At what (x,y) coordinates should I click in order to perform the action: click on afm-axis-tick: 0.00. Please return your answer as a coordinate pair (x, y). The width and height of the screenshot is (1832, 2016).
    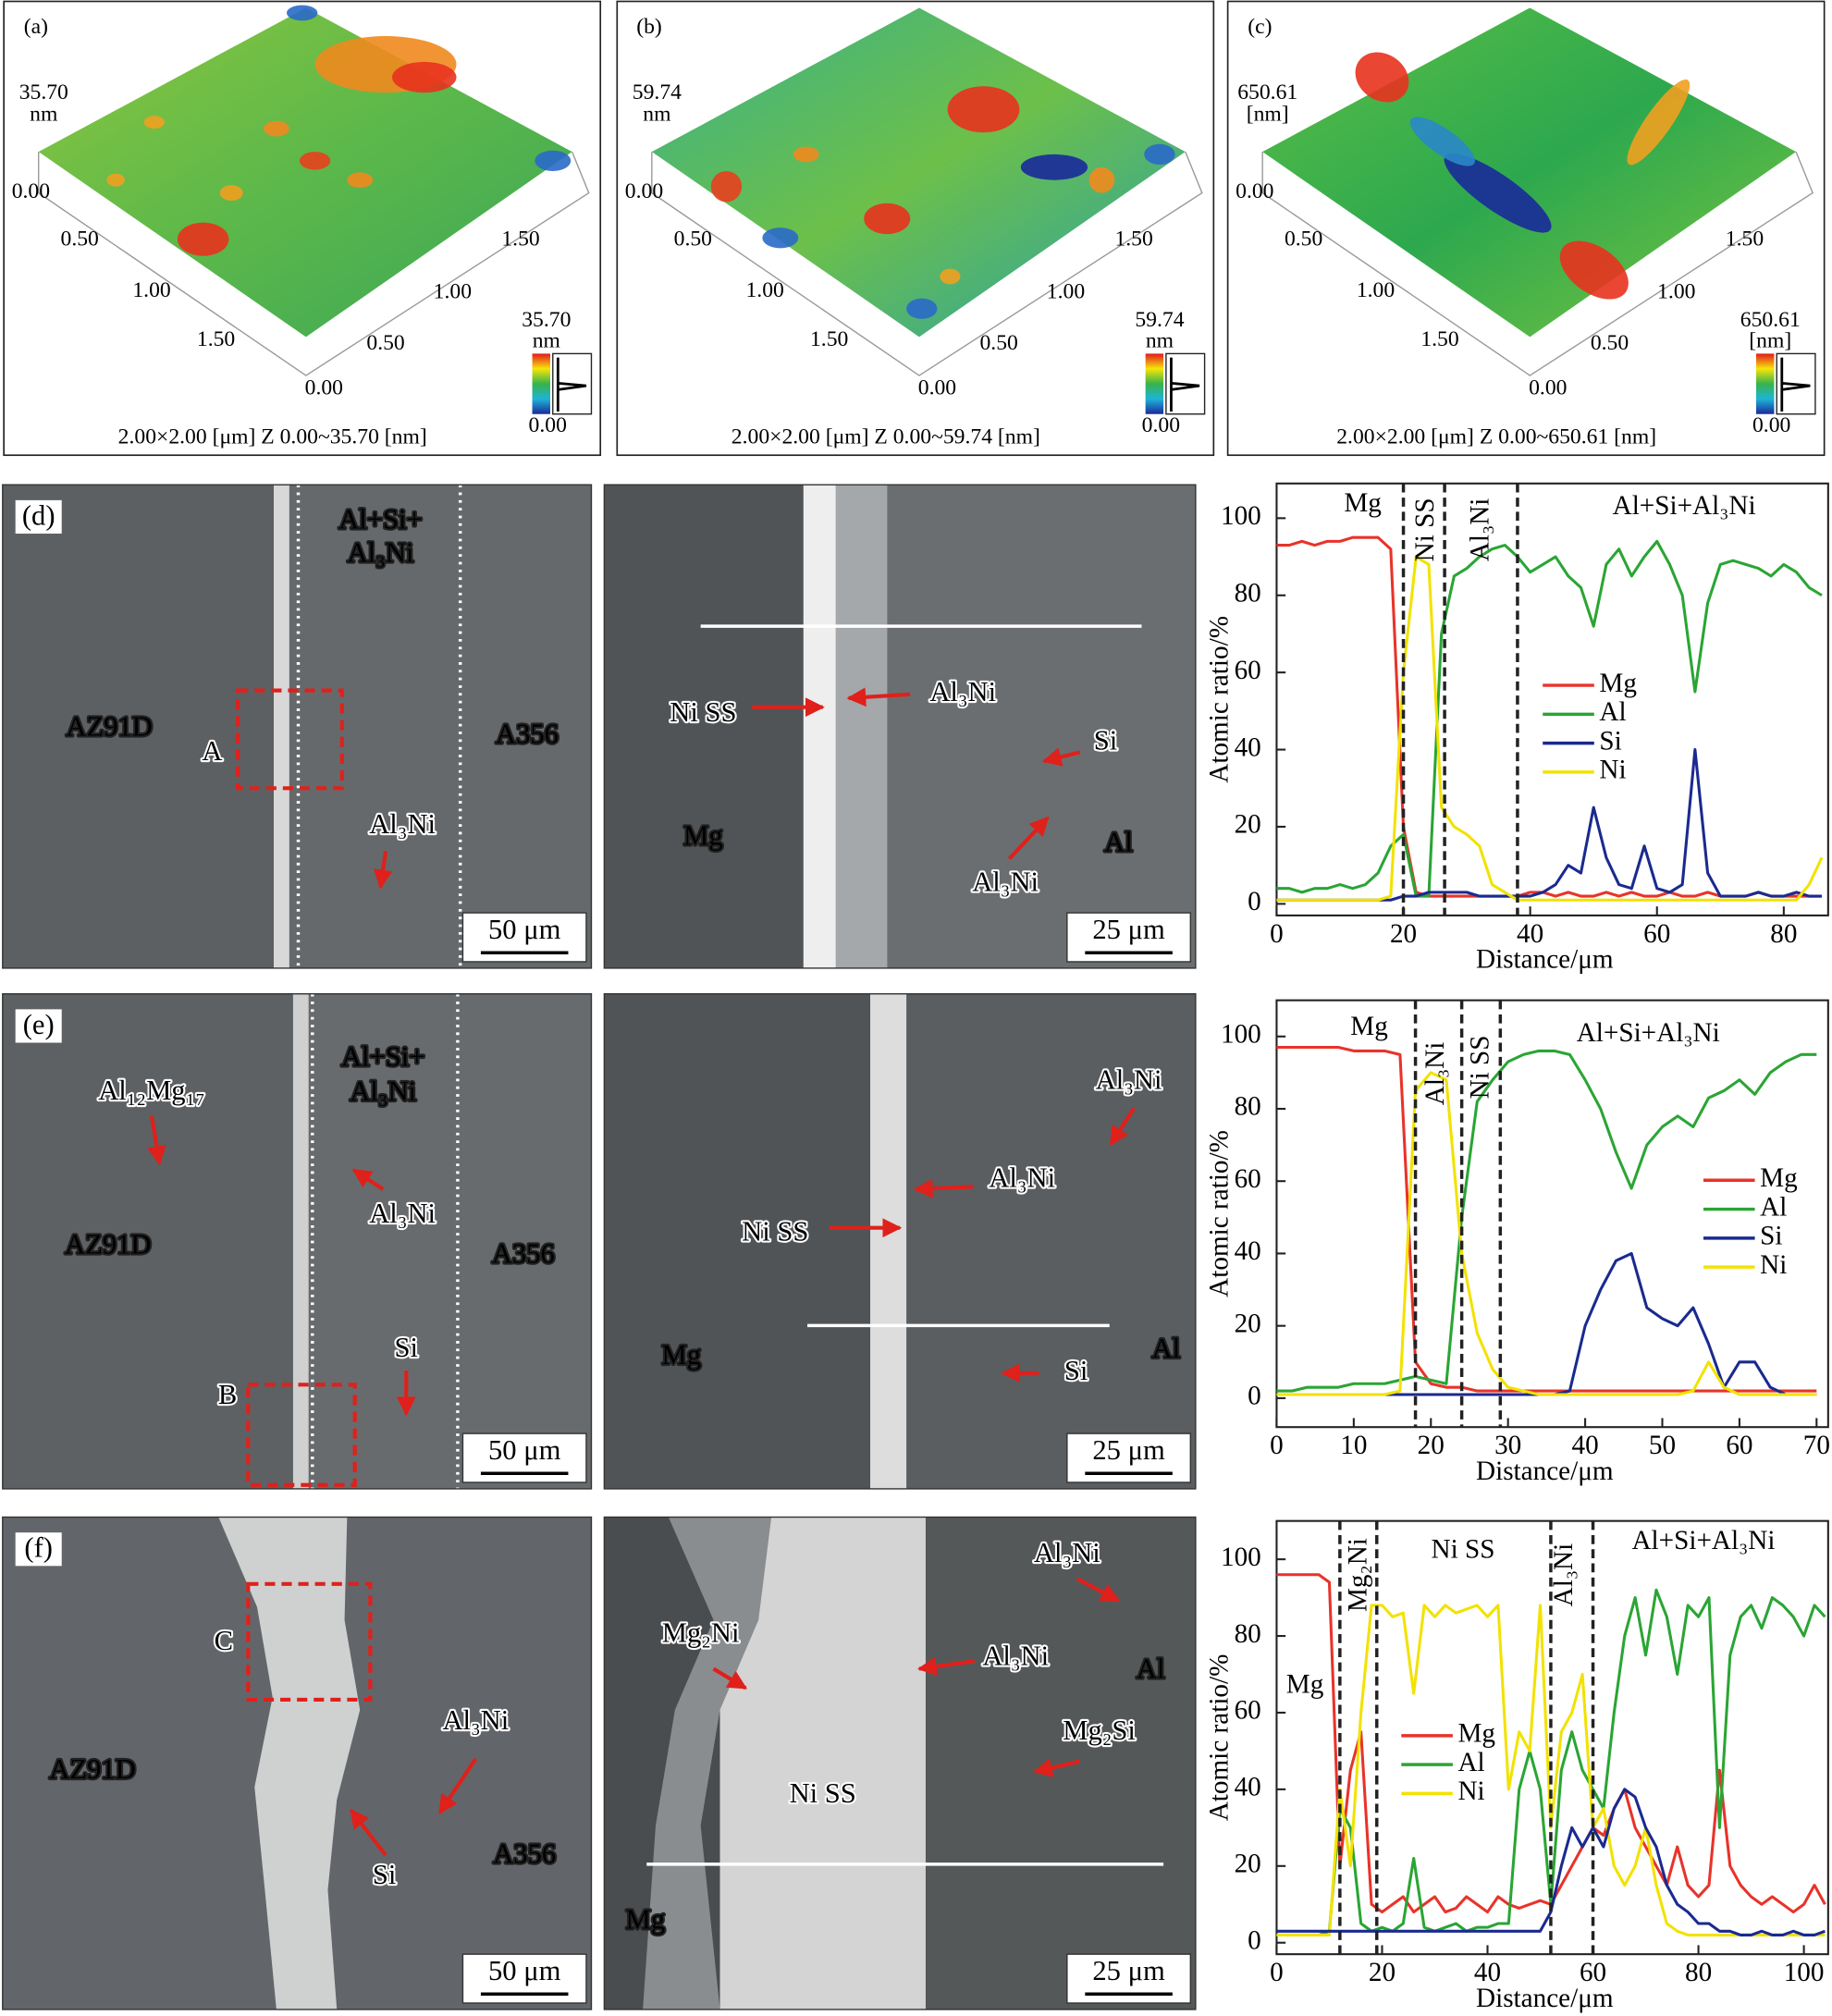
    Looking at the image, I should click on (1548, 388).